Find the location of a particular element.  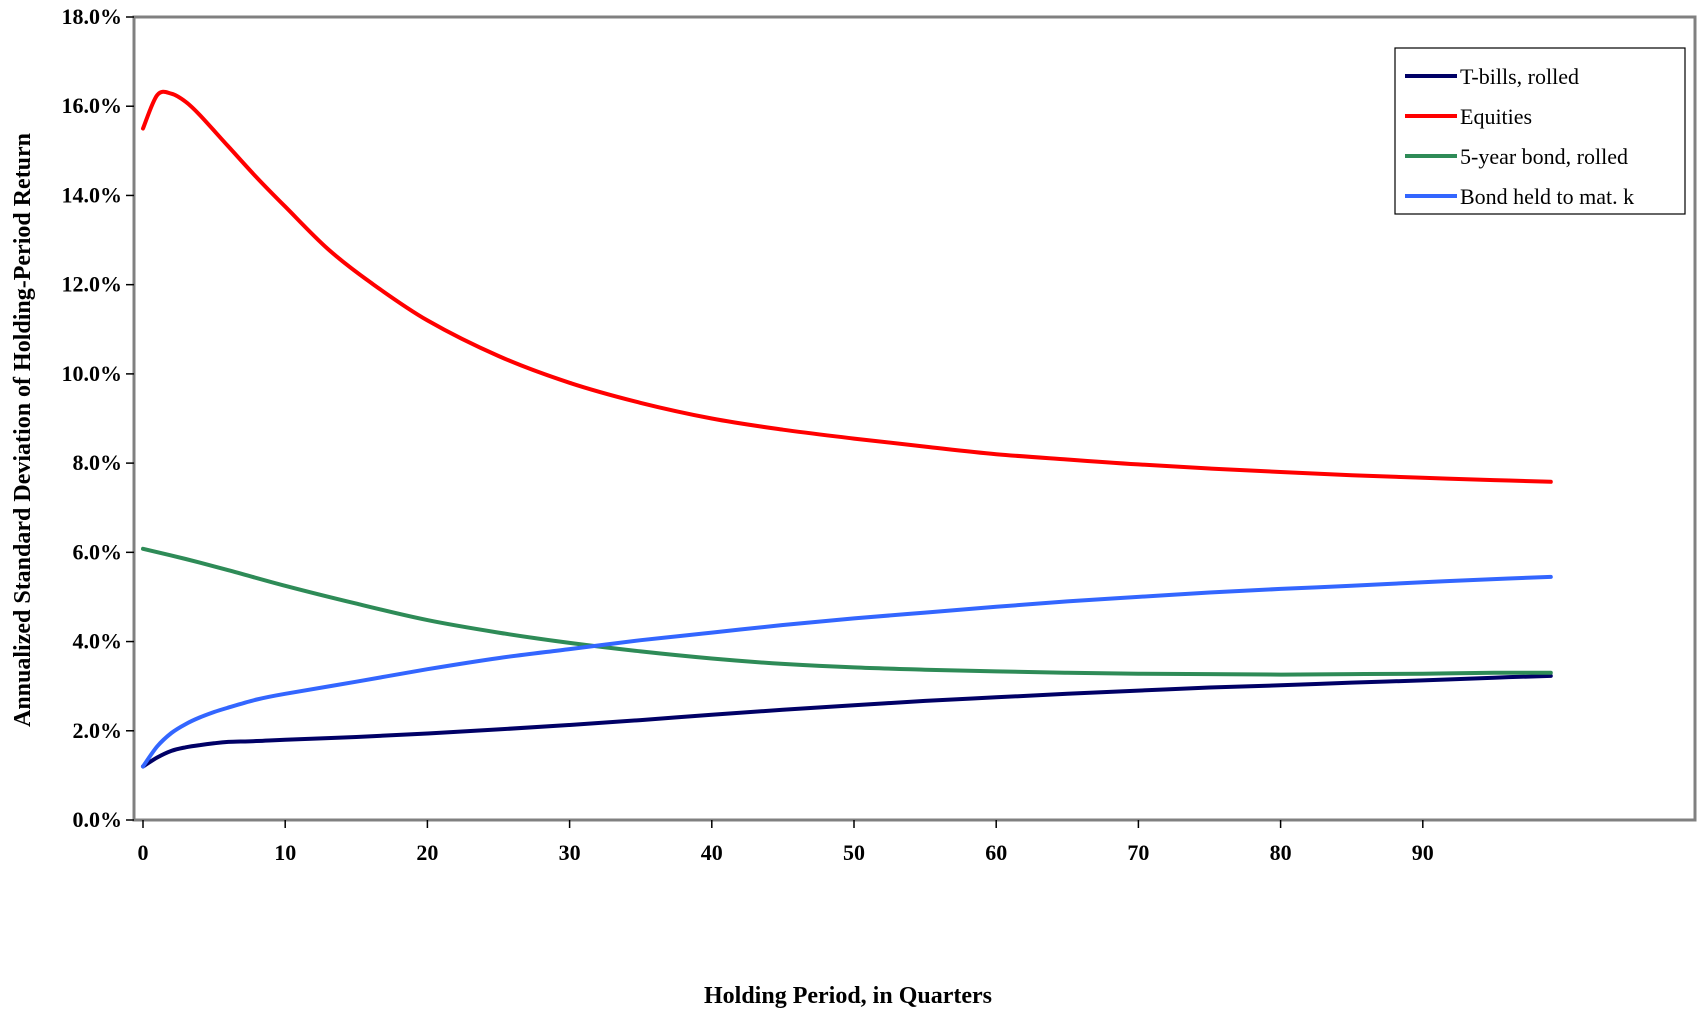

y-tick-label: 8.0% is located at coordinates (98, 462).